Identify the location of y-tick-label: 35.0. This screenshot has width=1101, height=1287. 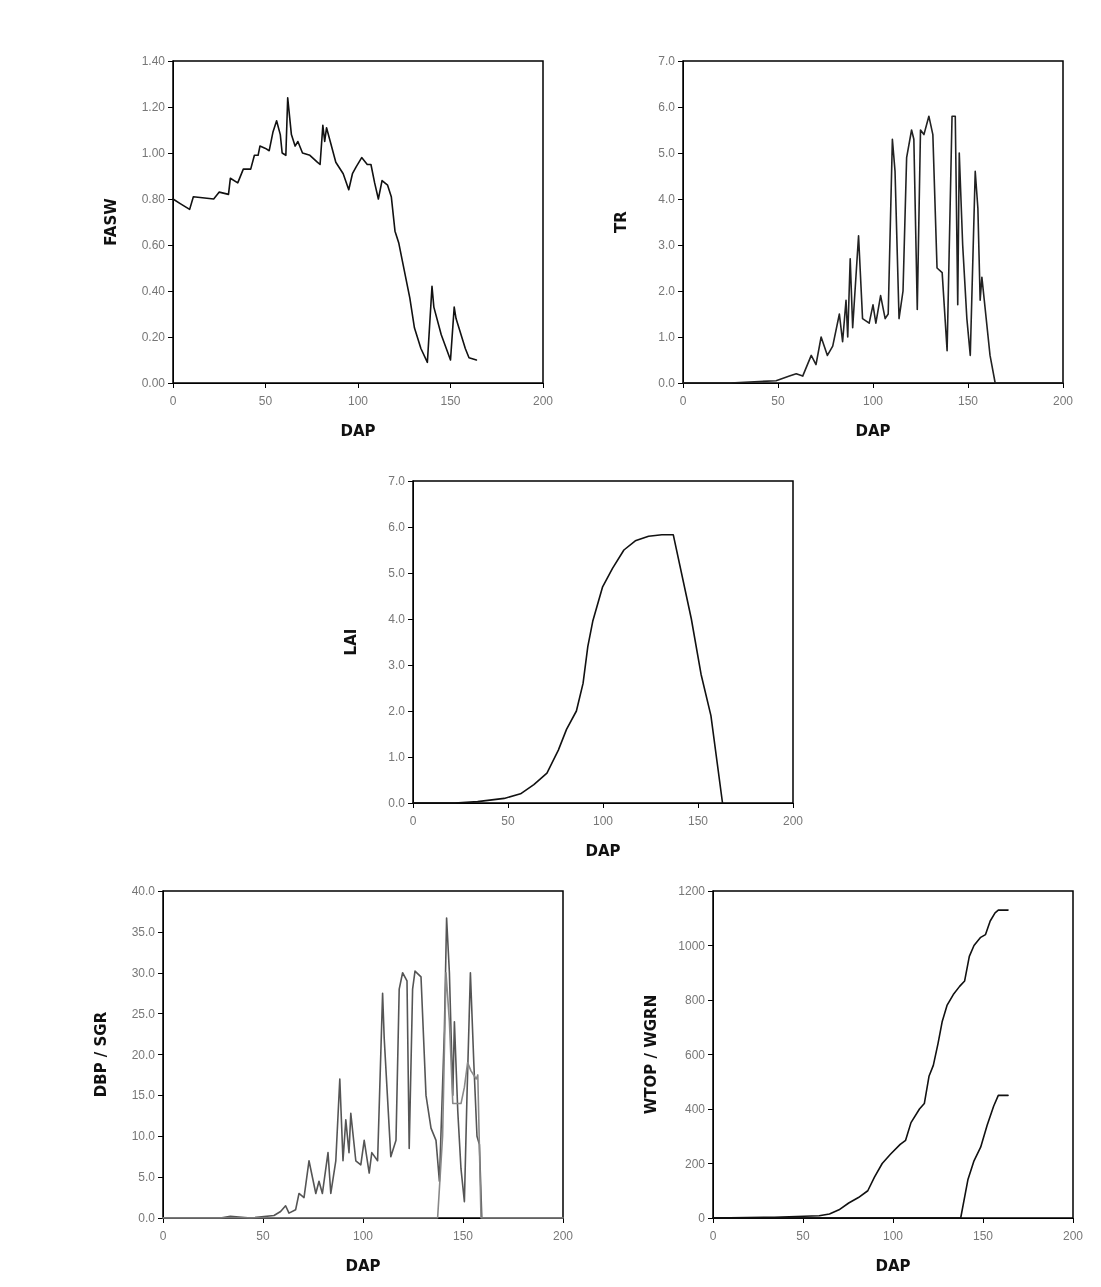
(143, 931).